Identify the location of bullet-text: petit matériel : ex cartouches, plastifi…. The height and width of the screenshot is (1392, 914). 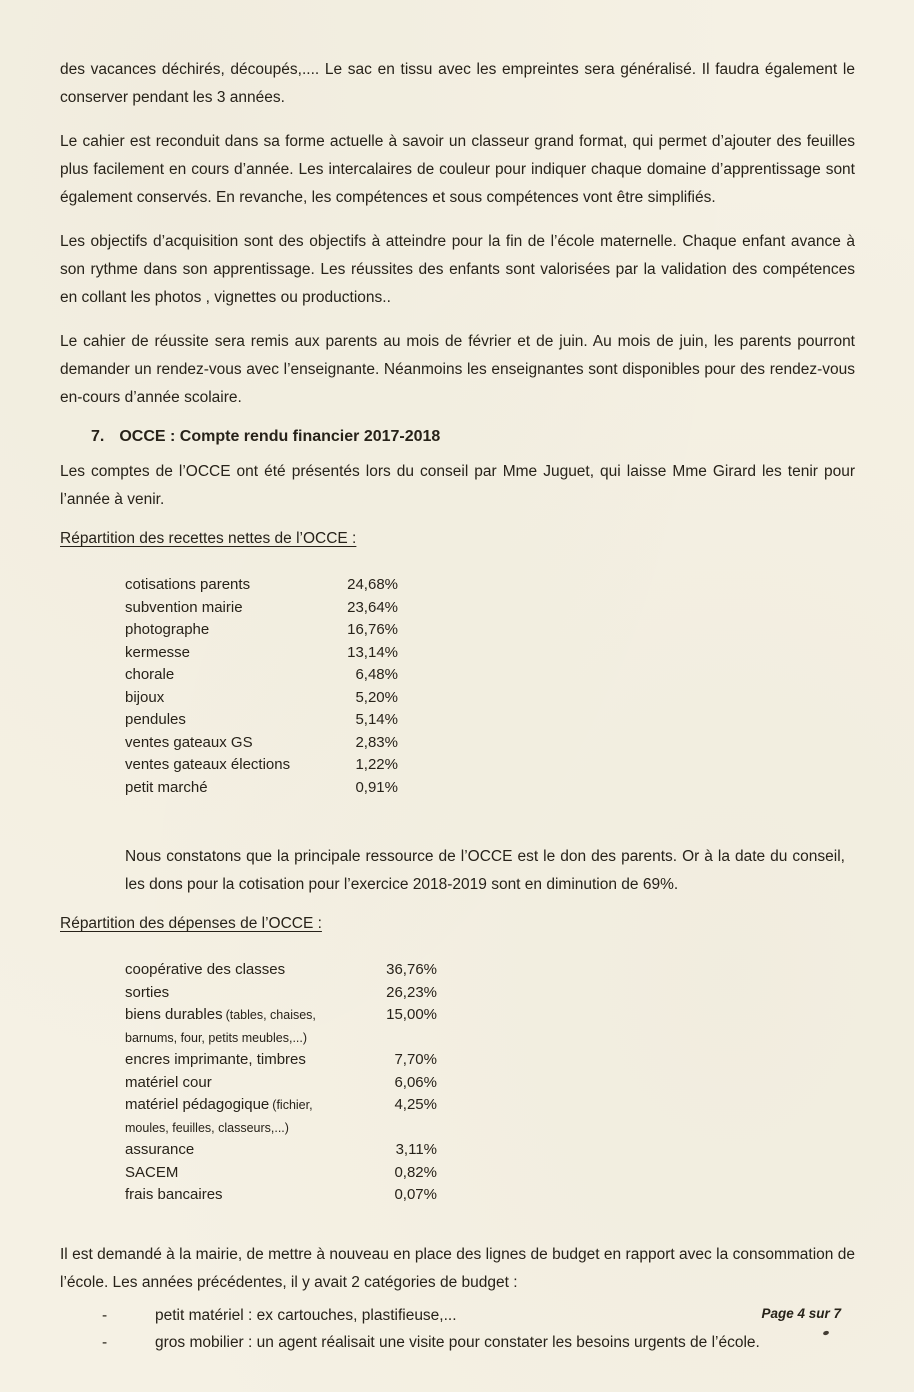
(306, 1315).